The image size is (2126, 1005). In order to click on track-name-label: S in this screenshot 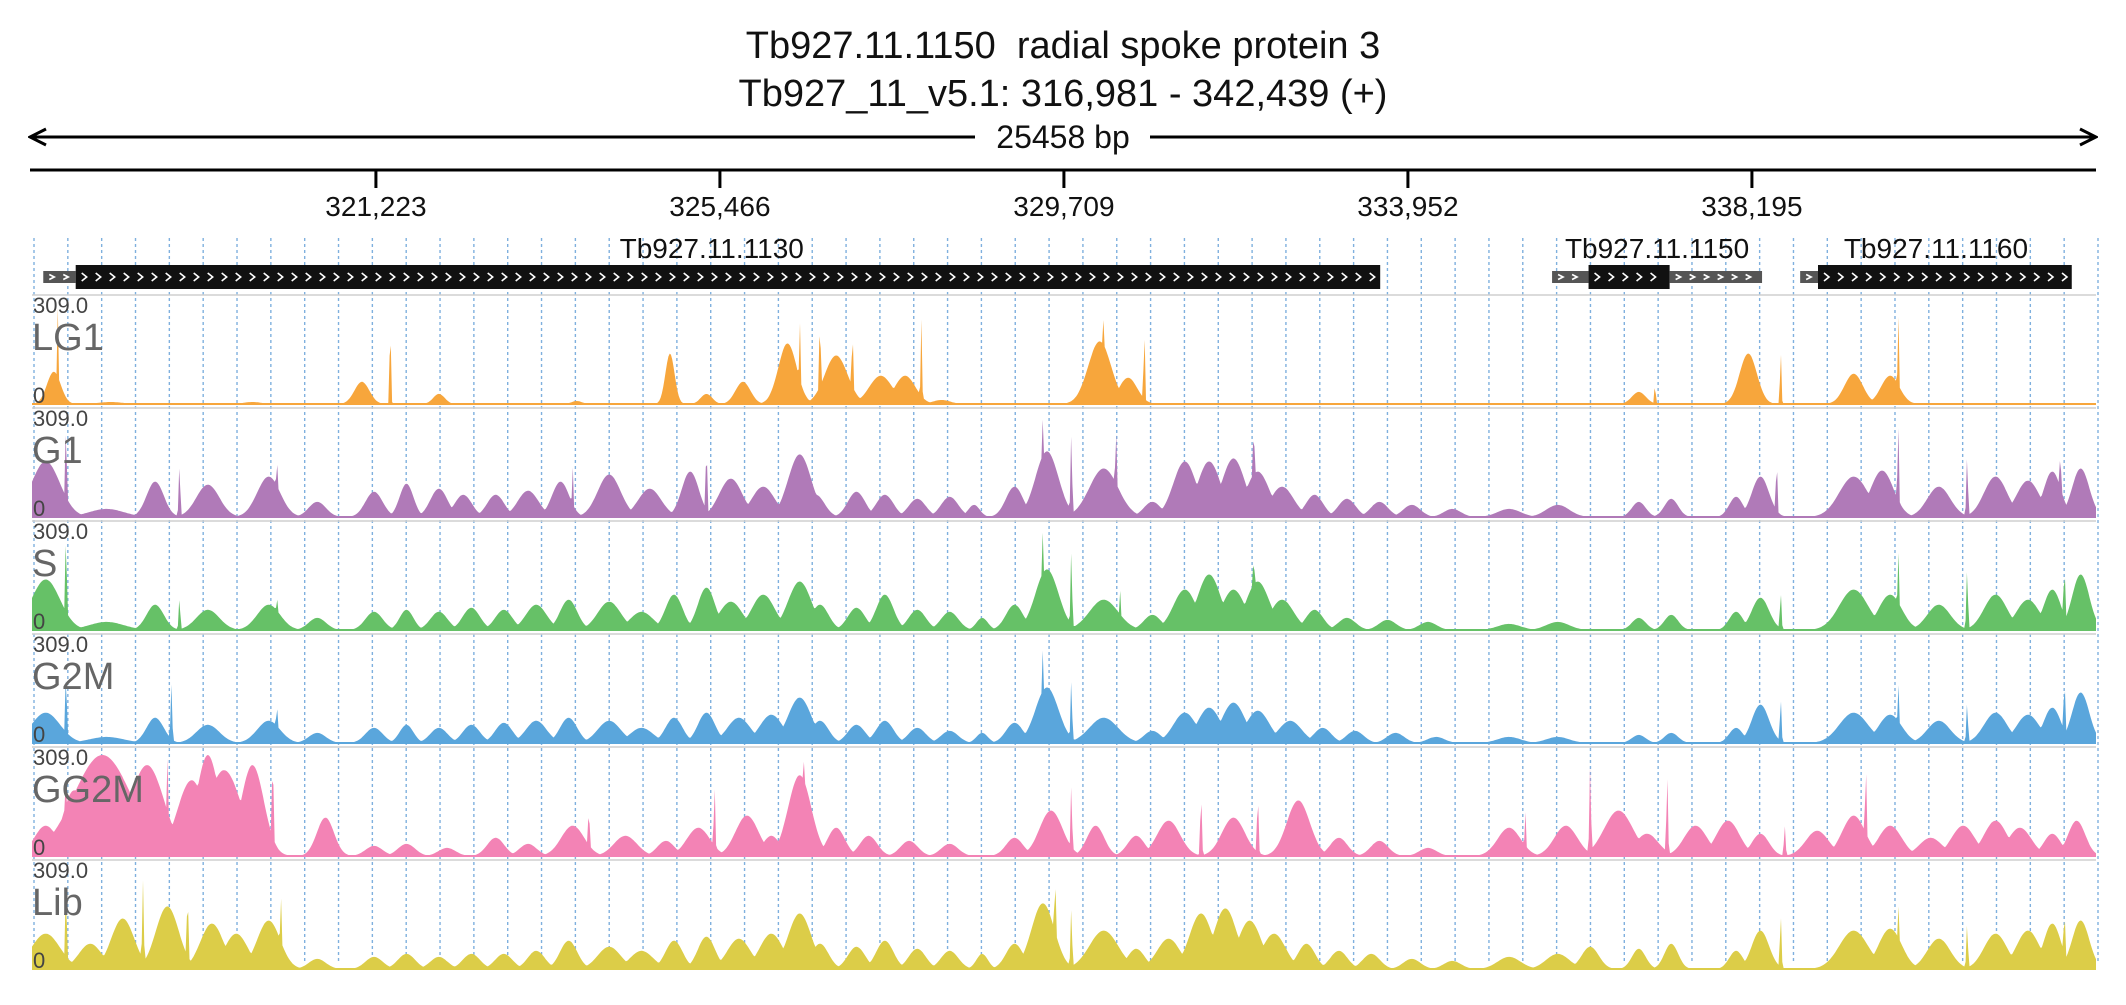, I will do `click(44, 564)`.